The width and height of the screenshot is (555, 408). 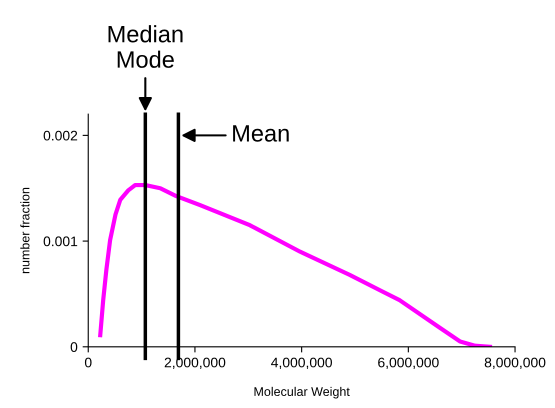 What do you see at coordinates (25, 231) in the screenshot?
I see `y-axis-title: number fraction` at bounding box center [25, 231].